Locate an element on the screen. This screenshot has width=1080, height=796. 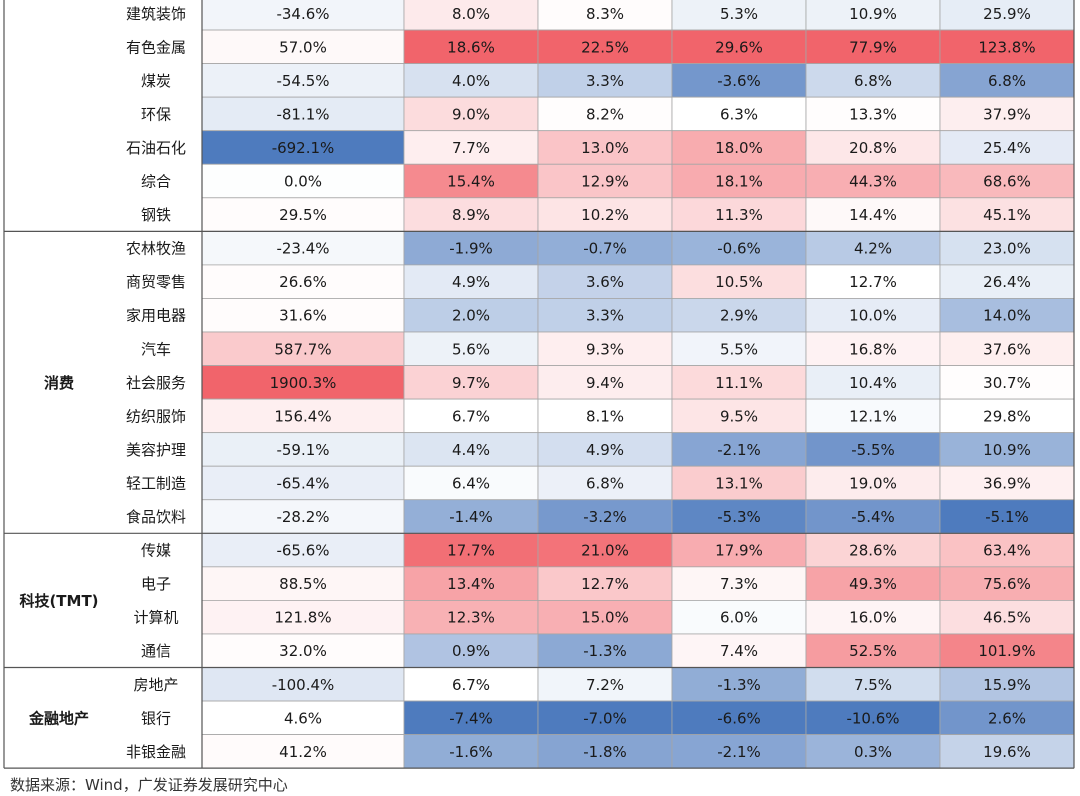
cell-value: 7.2% is located at coordinates (605, 685).